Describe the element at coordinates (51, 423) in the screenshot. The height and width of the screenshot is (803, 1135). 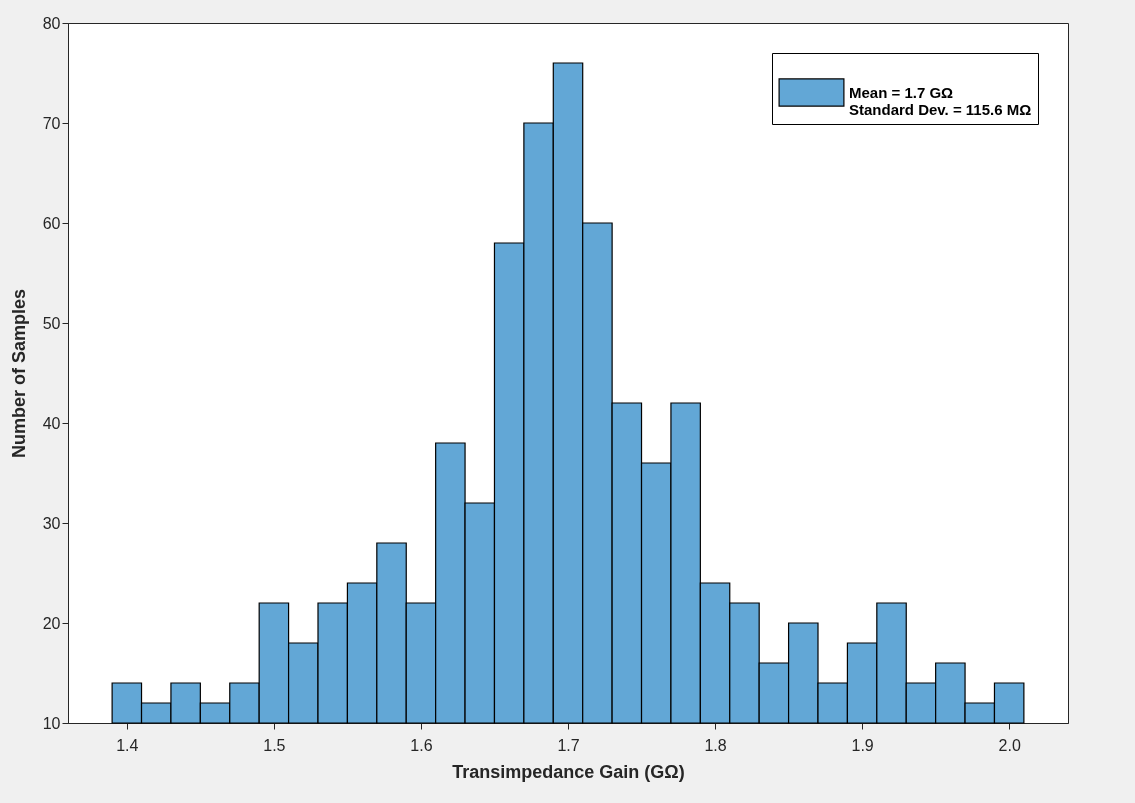
I see `y-tick-label: 40` at that location.